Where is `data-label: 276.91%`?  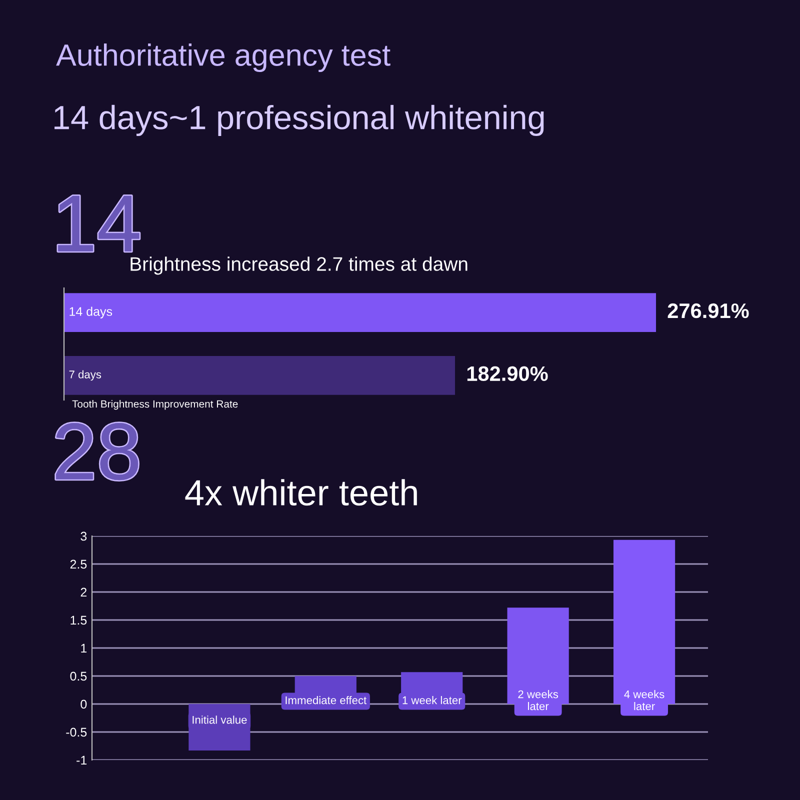 data-label: 276.91% is located at coordinates (708, 310).